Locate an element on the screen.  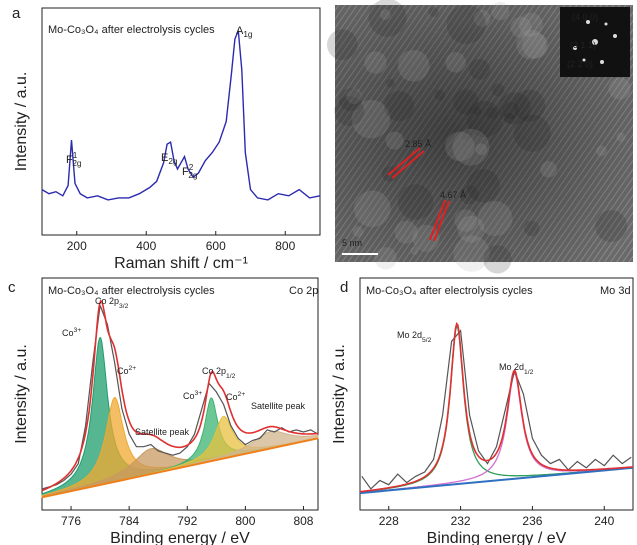
peak-area is located at coordinates (180, 417).